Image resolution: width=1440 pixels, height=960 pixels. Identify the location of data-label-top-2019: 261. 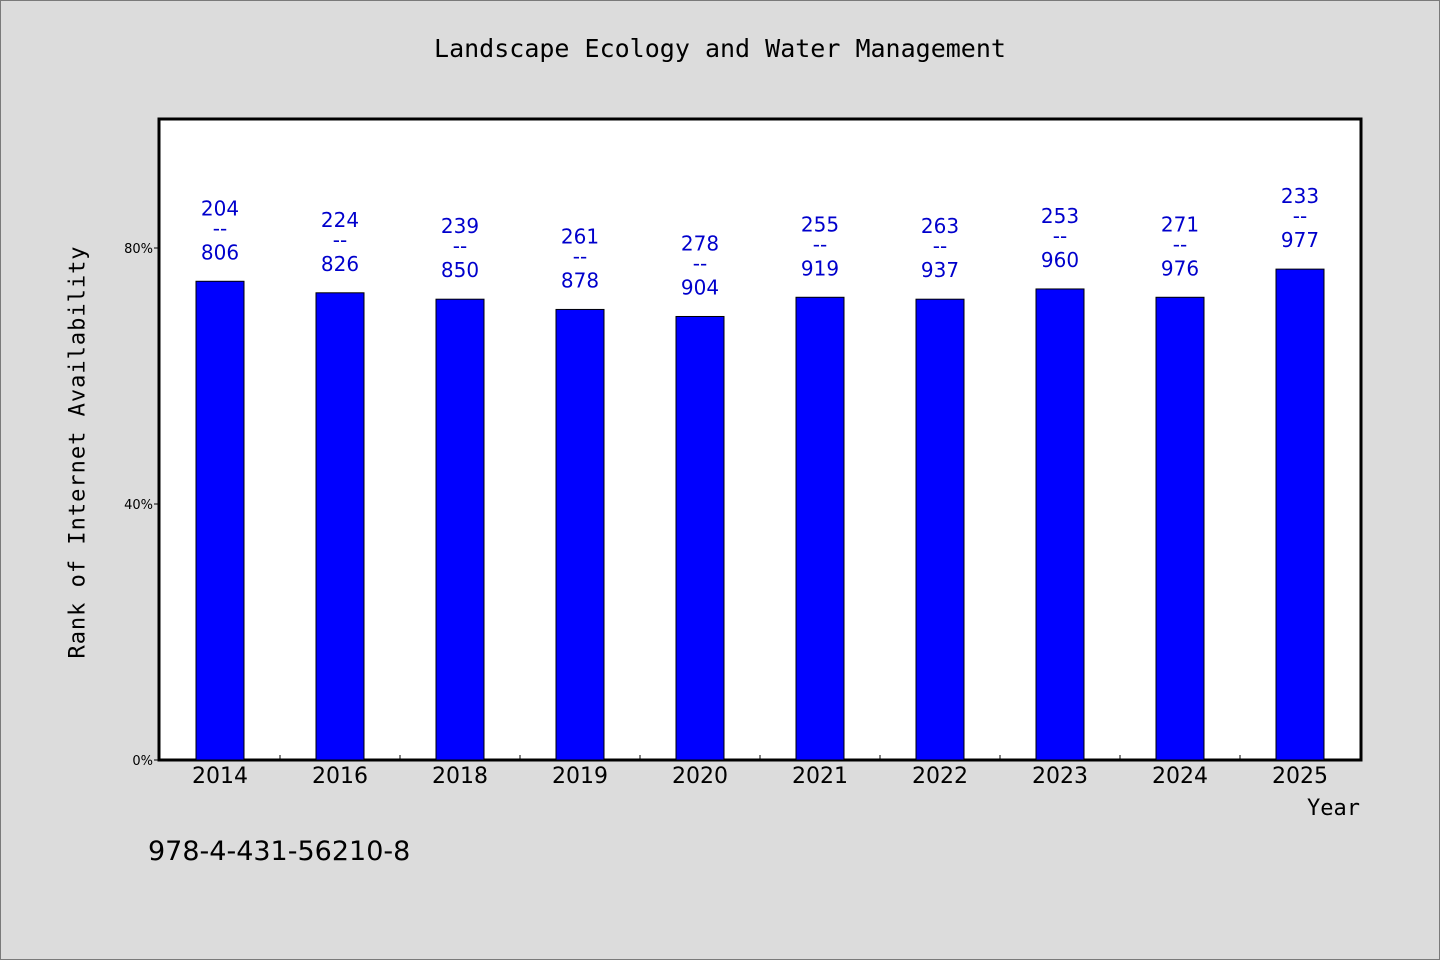
(580, 236).